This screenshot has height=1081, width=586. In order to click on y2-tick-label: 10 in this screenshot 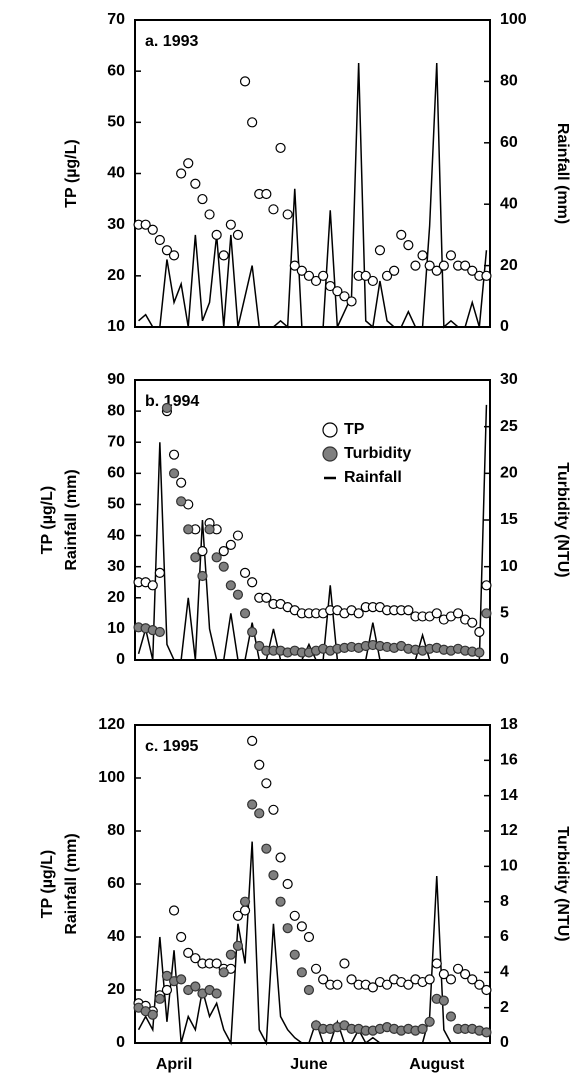, I will do `click(509, 866)`.